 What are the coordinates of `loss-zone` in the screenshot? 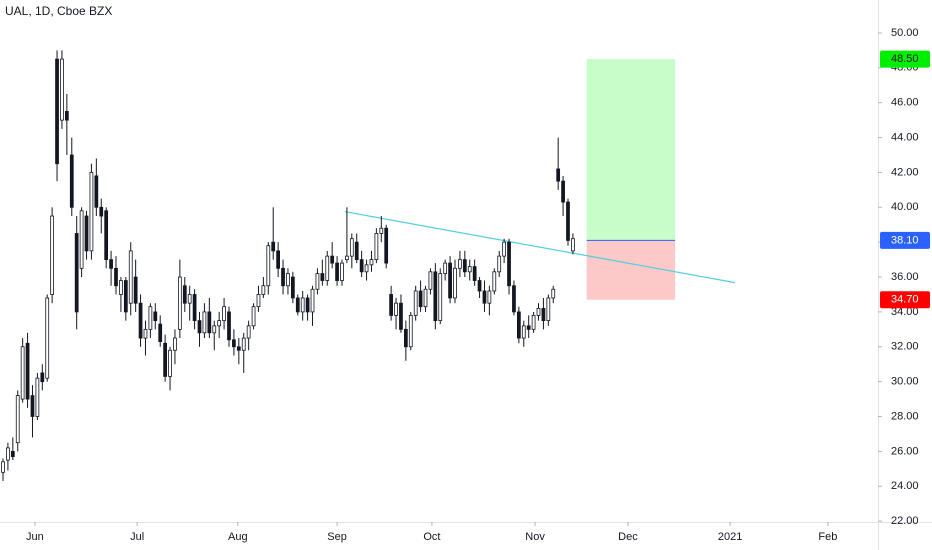 It's located at (631, 270).